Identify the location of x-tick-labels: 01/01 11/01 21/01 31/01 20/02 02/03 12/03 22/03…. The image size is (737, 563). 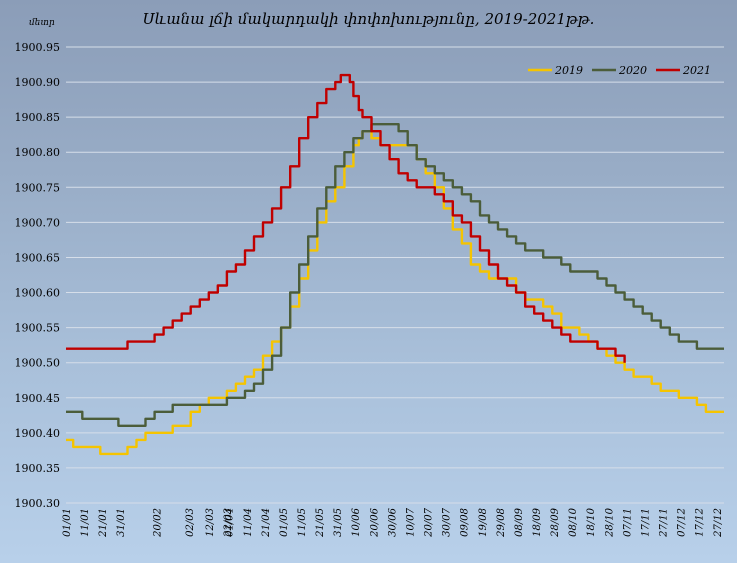
(393, 522).